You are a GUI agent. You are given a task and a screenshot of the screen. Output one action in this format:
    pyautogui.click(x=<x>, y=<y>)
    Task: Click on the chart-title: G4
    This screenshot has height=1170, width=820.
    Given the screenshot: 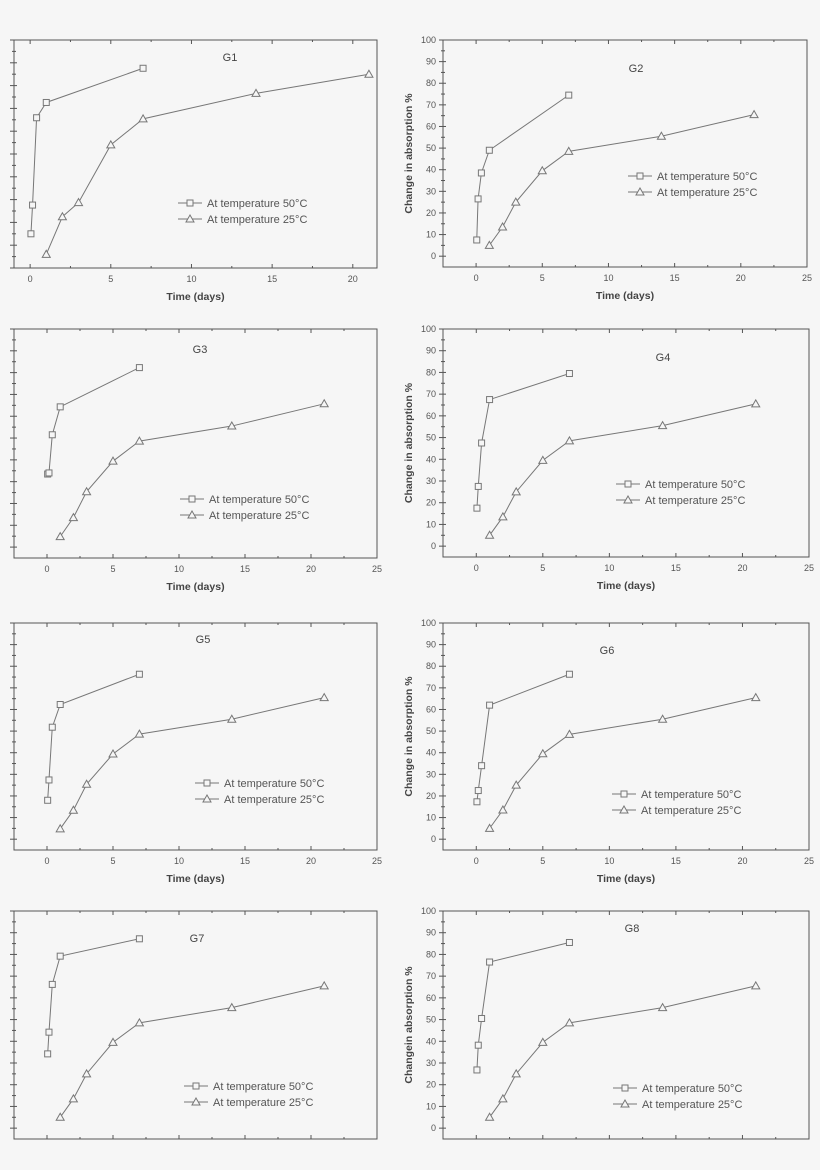 What is the action you would take?
    pyautogui.click(x=663, y=358)
    